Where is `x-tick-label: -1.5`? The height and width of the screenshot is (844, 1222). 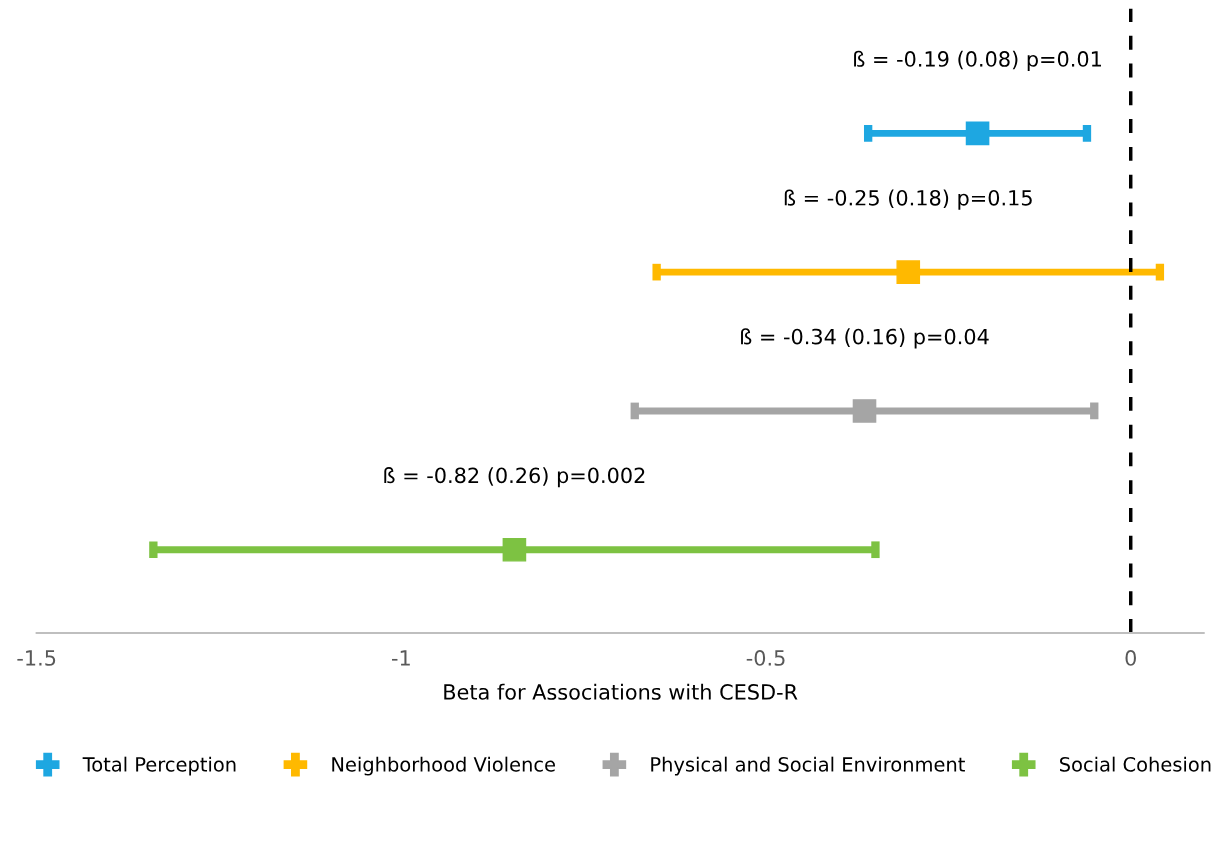
x-tick-label: -1.5 is located at coordinates (36, 658).